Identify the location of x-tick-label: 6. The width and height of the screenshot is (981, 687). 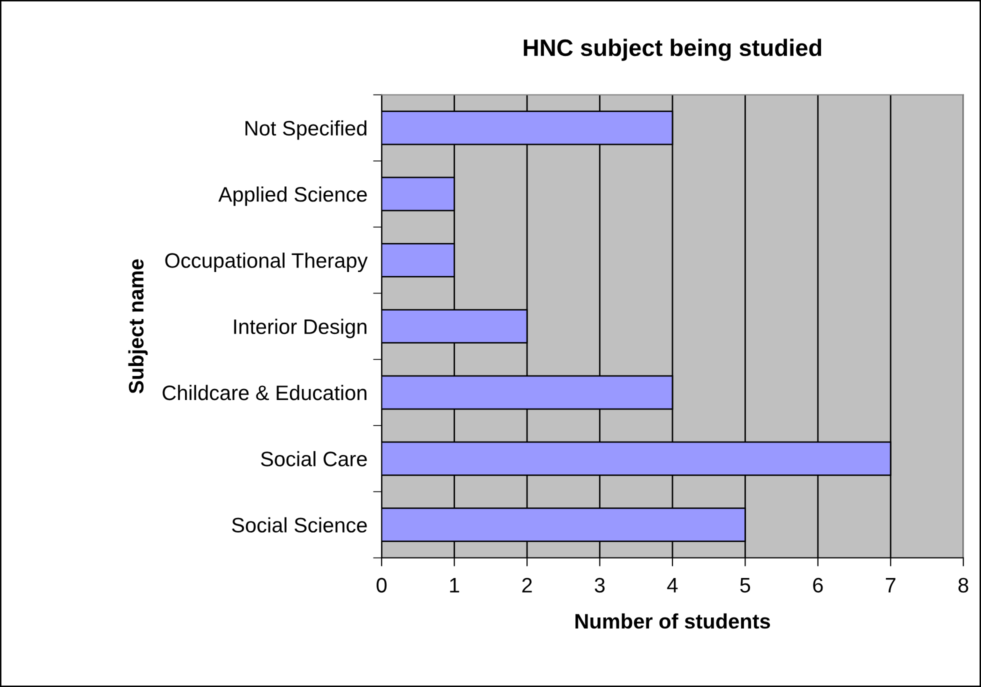
(818, 585).